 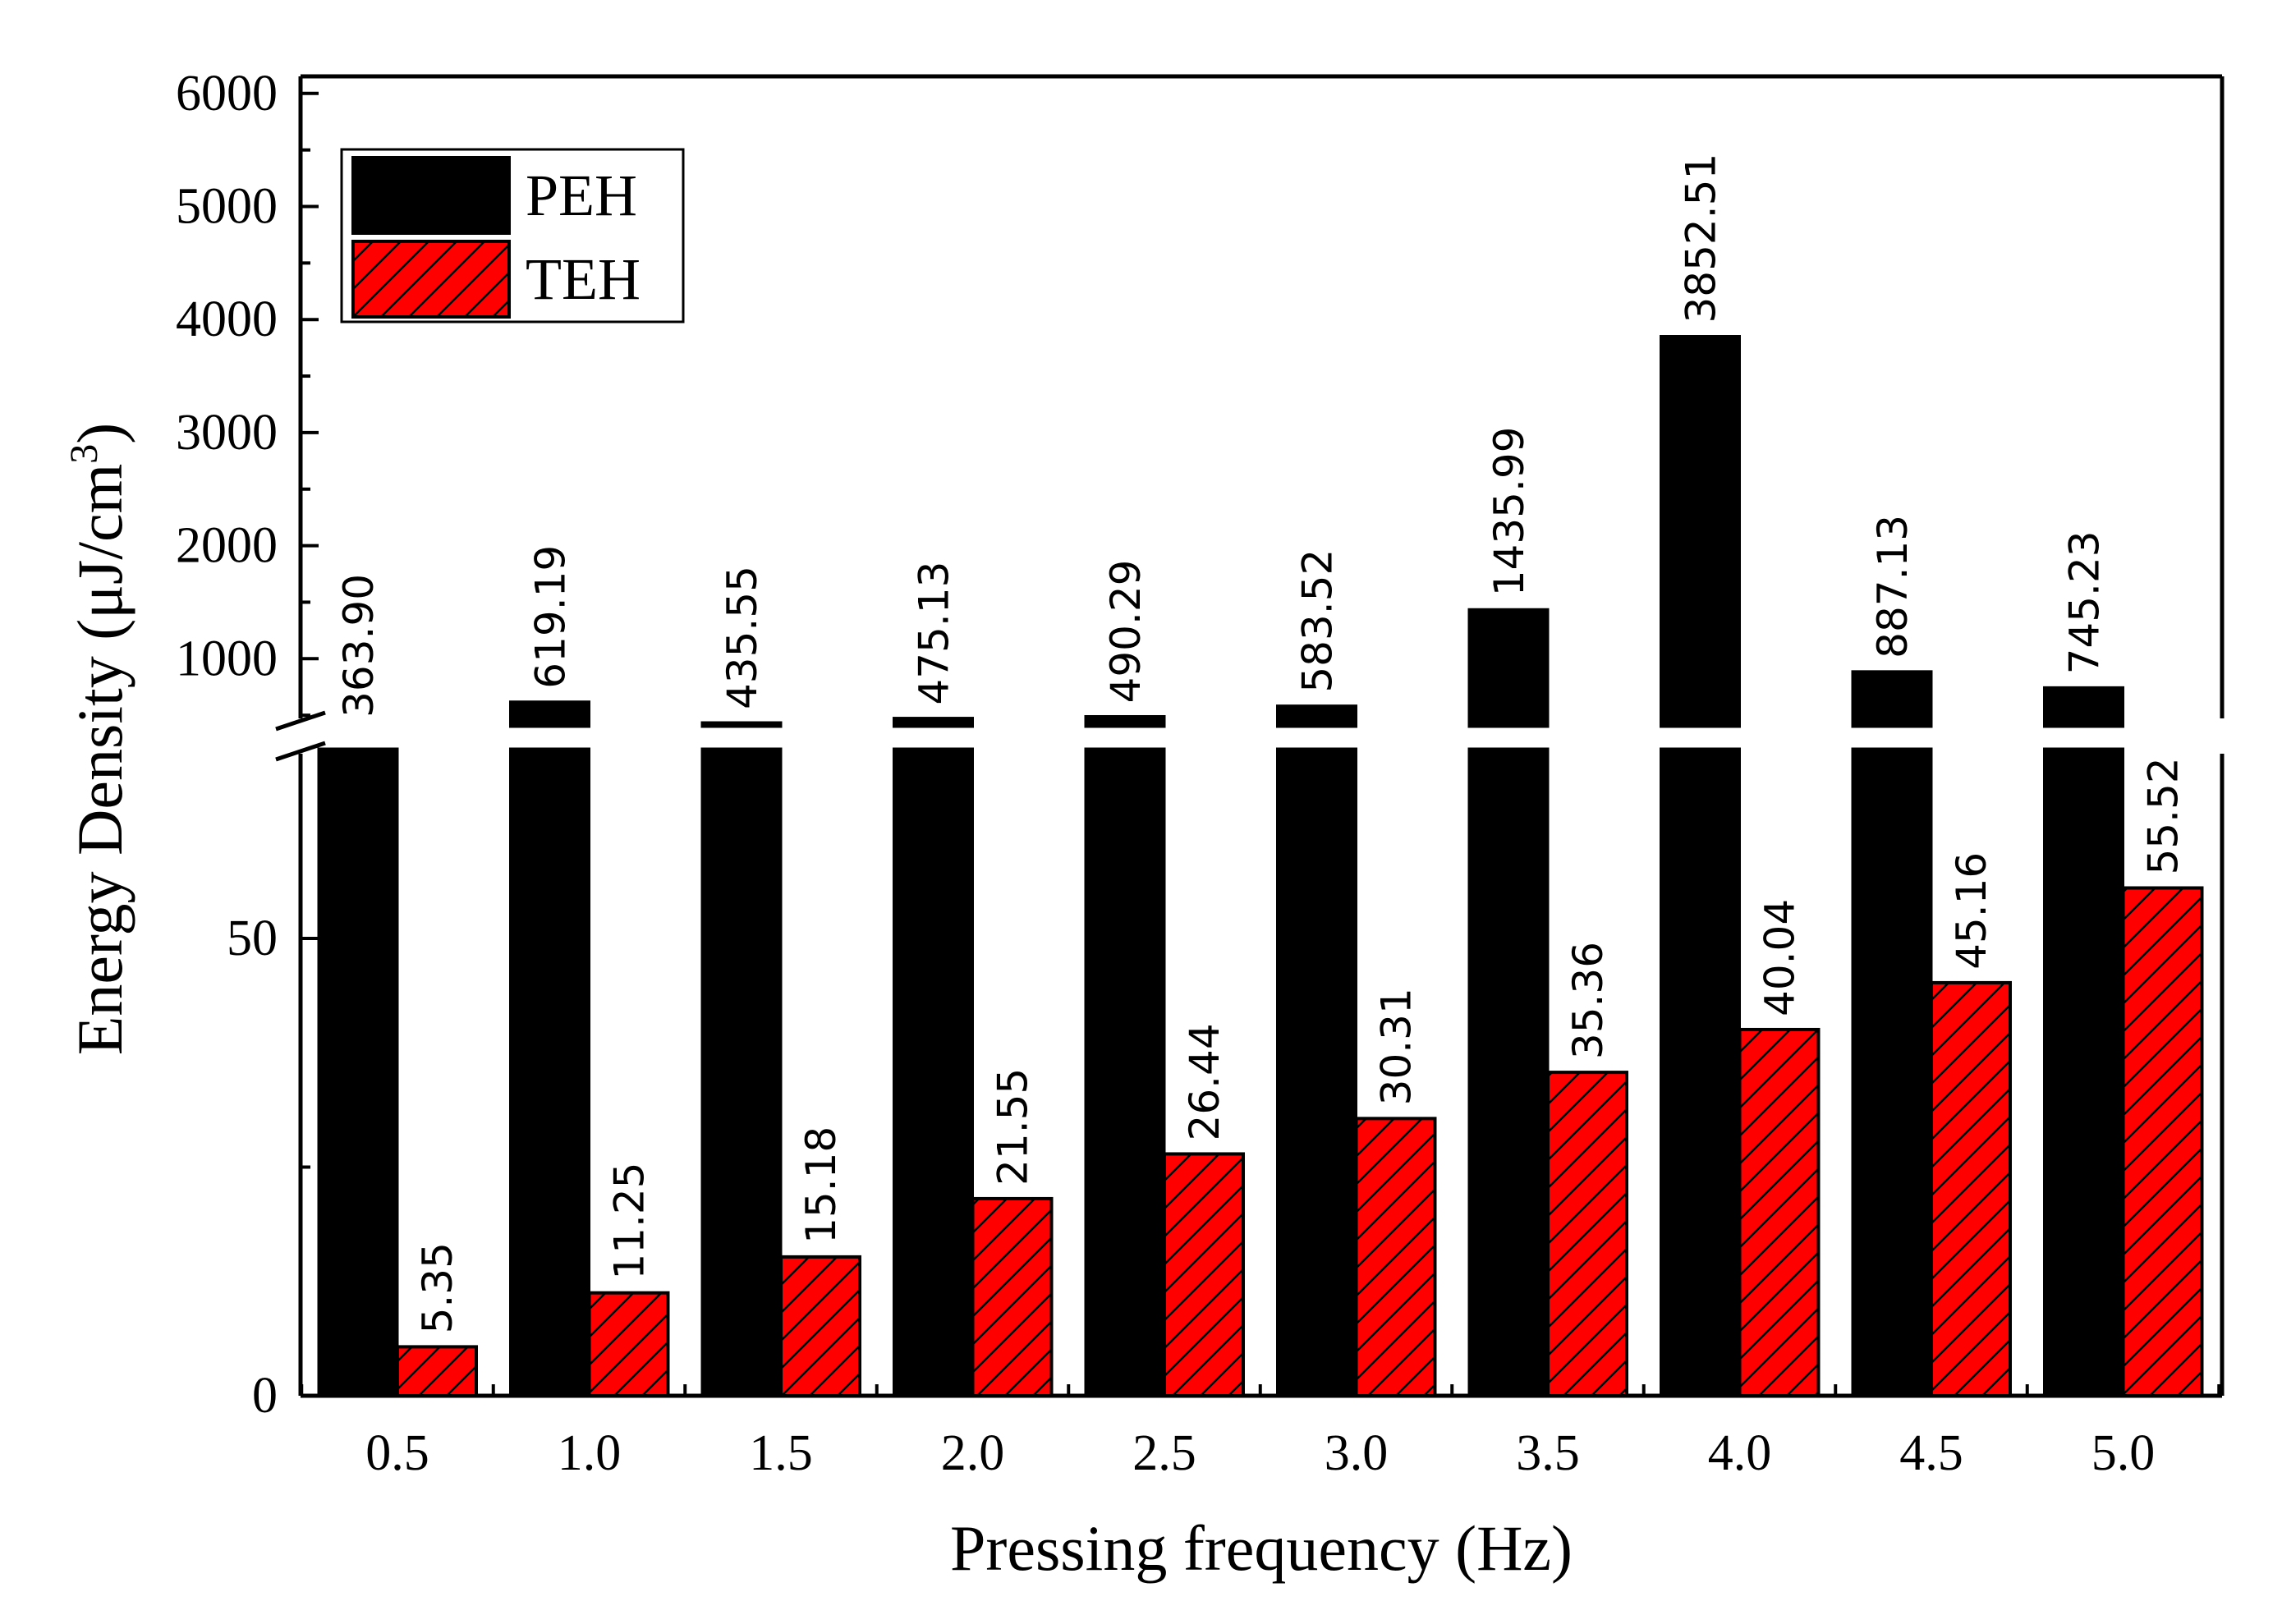 I want to click on y-axis-title-close: ), so click(x=99, y=433).